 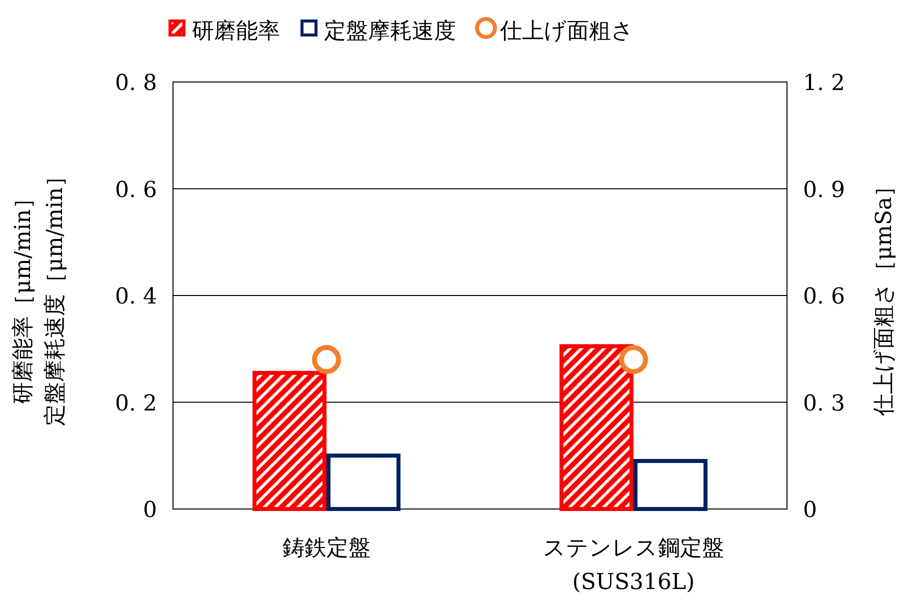 I want to click on y2-tick-label: 0. 3, so click(x=824, y=403).